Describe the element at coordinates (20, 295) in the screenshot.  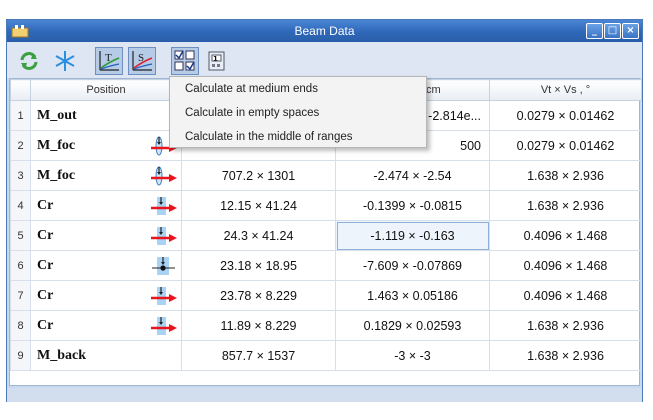
I see `row-number: 7` at that location.